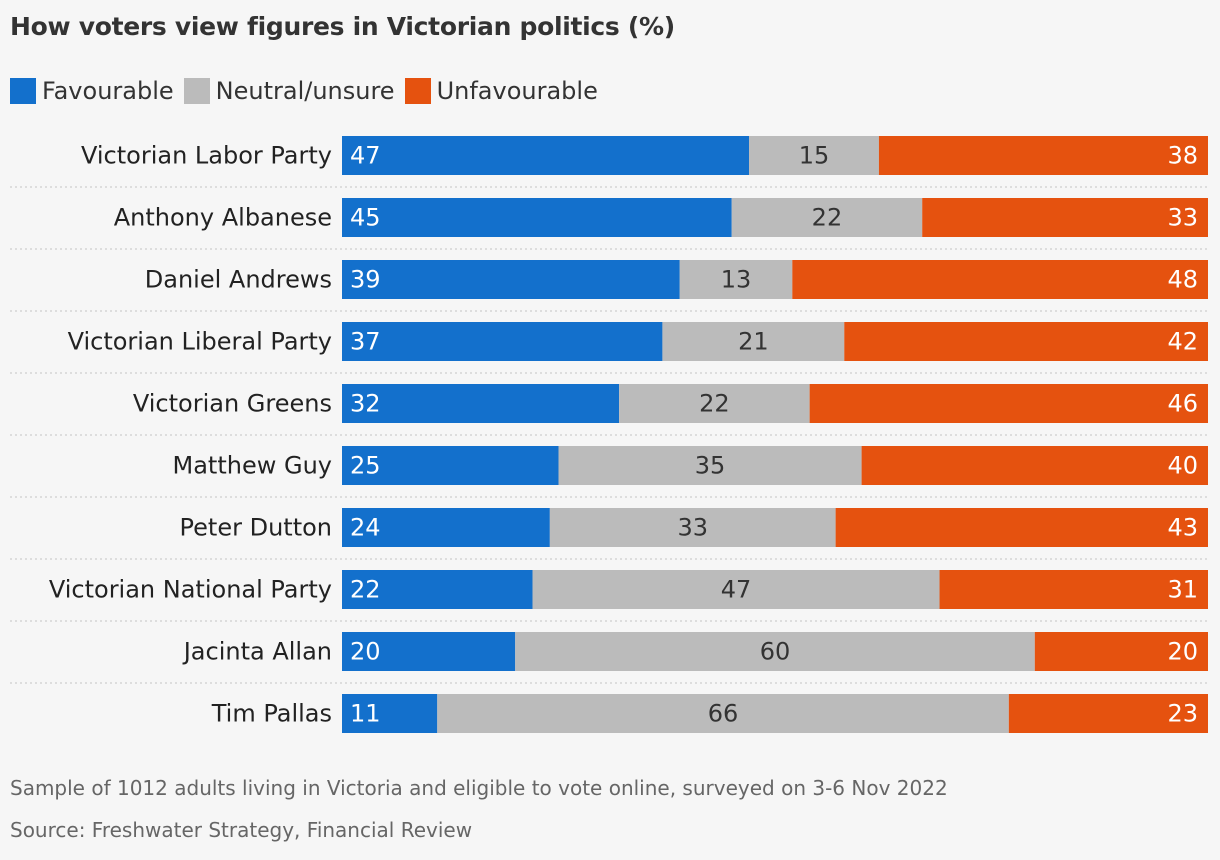 The image size is (1220, 860). Describe the element at coordinates (1182, 156) in the screenshot. I see `data-label-unfavourable-victorian-labor-party: 38` at that location.